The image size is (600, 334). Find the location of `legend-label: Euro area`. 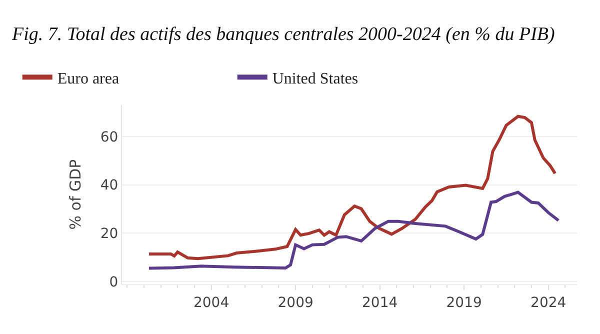

legend-label: Euro area is located at coordinates (88, 79).